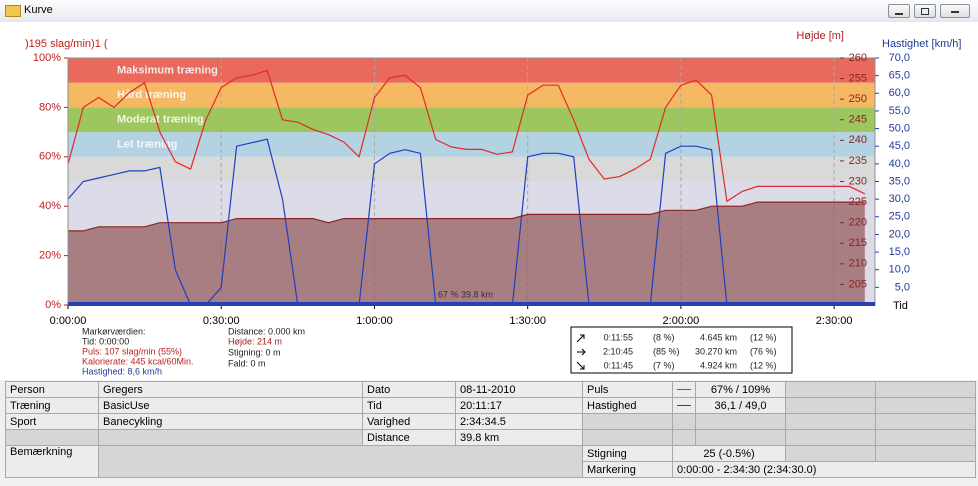 The height and width of the screenshot is (486, 978). Describe the element at coordinates (167, 70) in the screenshot. I see `zone-label: Maksimum træning` at that location.